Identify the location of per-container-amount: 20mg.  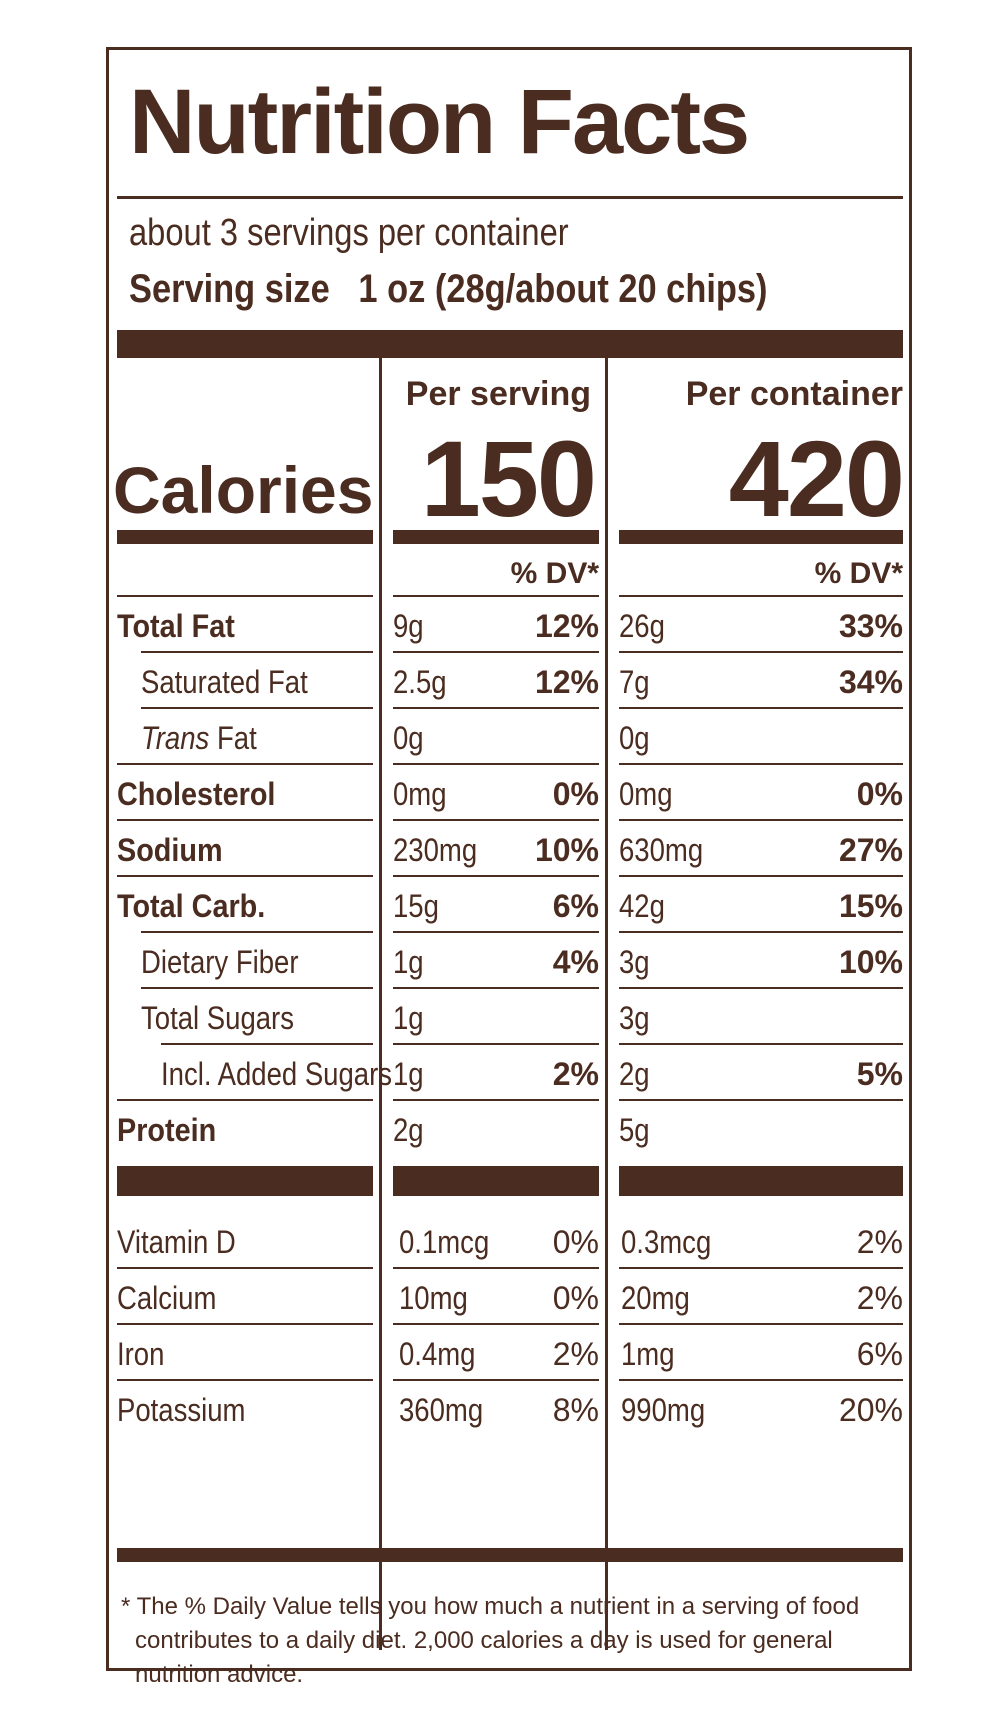
(655, 1298).